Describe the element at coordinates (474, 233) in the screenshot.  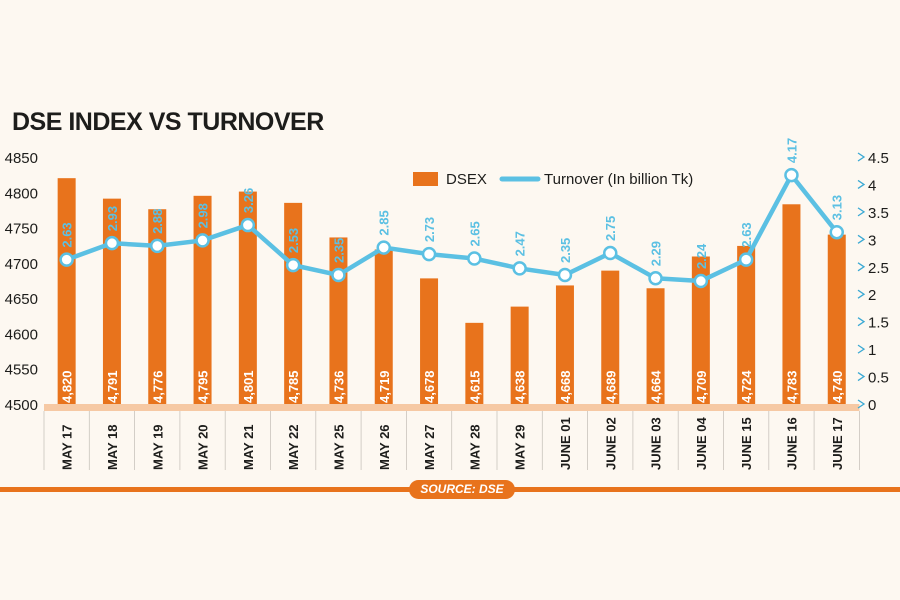
I see `turnover-point-label: 2.65` at that location.